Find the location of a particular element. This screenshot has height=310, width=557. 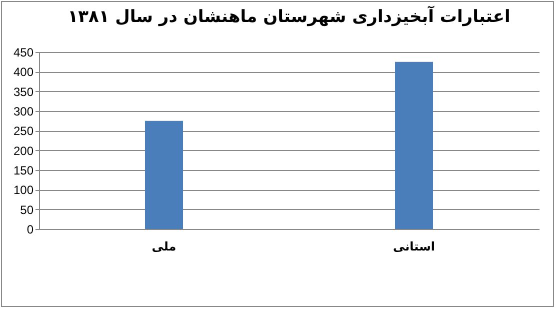

y-tick-label: 200 is located at coordinates (23, 151).